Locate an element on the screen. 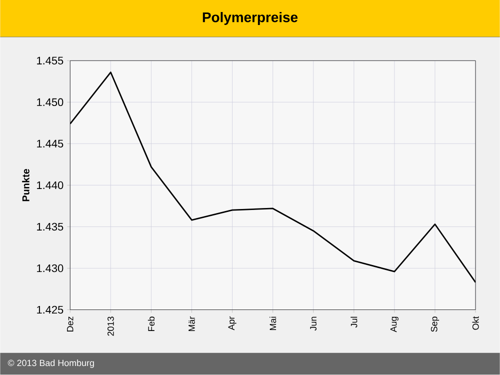 The width and height of the screenshot is (500, 375). y-tick-label: 1.450 is located at coordinates (50, 102).